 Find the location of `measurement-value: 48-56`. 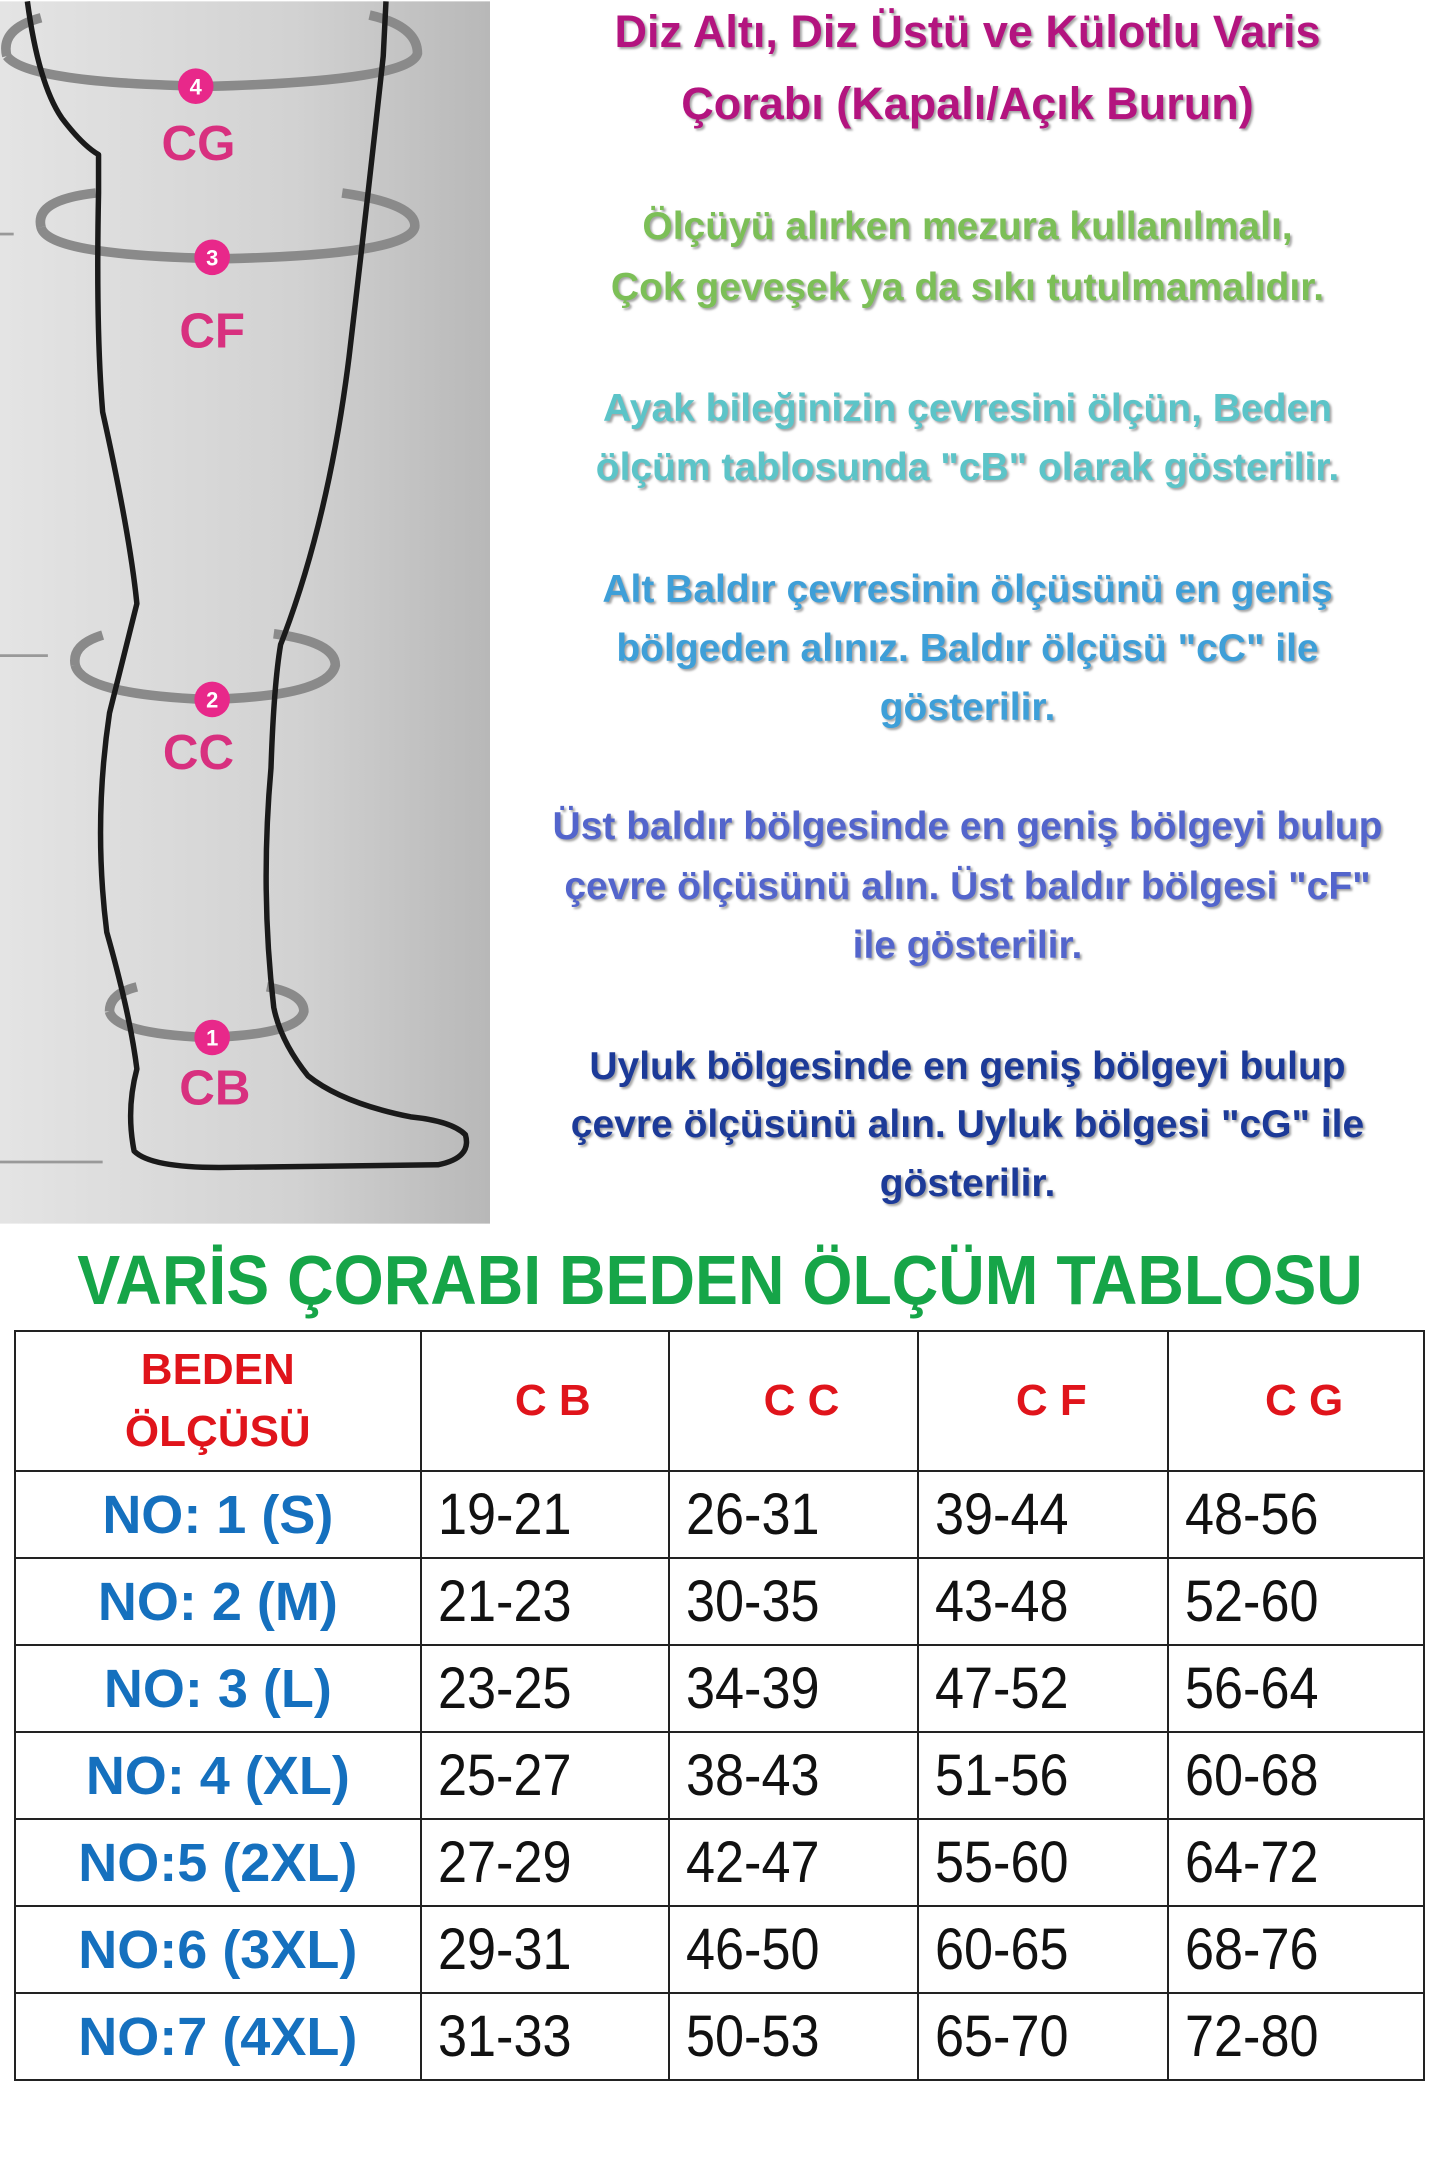

measurement-value: 48-56 is located at coordinates (1252, 1514).